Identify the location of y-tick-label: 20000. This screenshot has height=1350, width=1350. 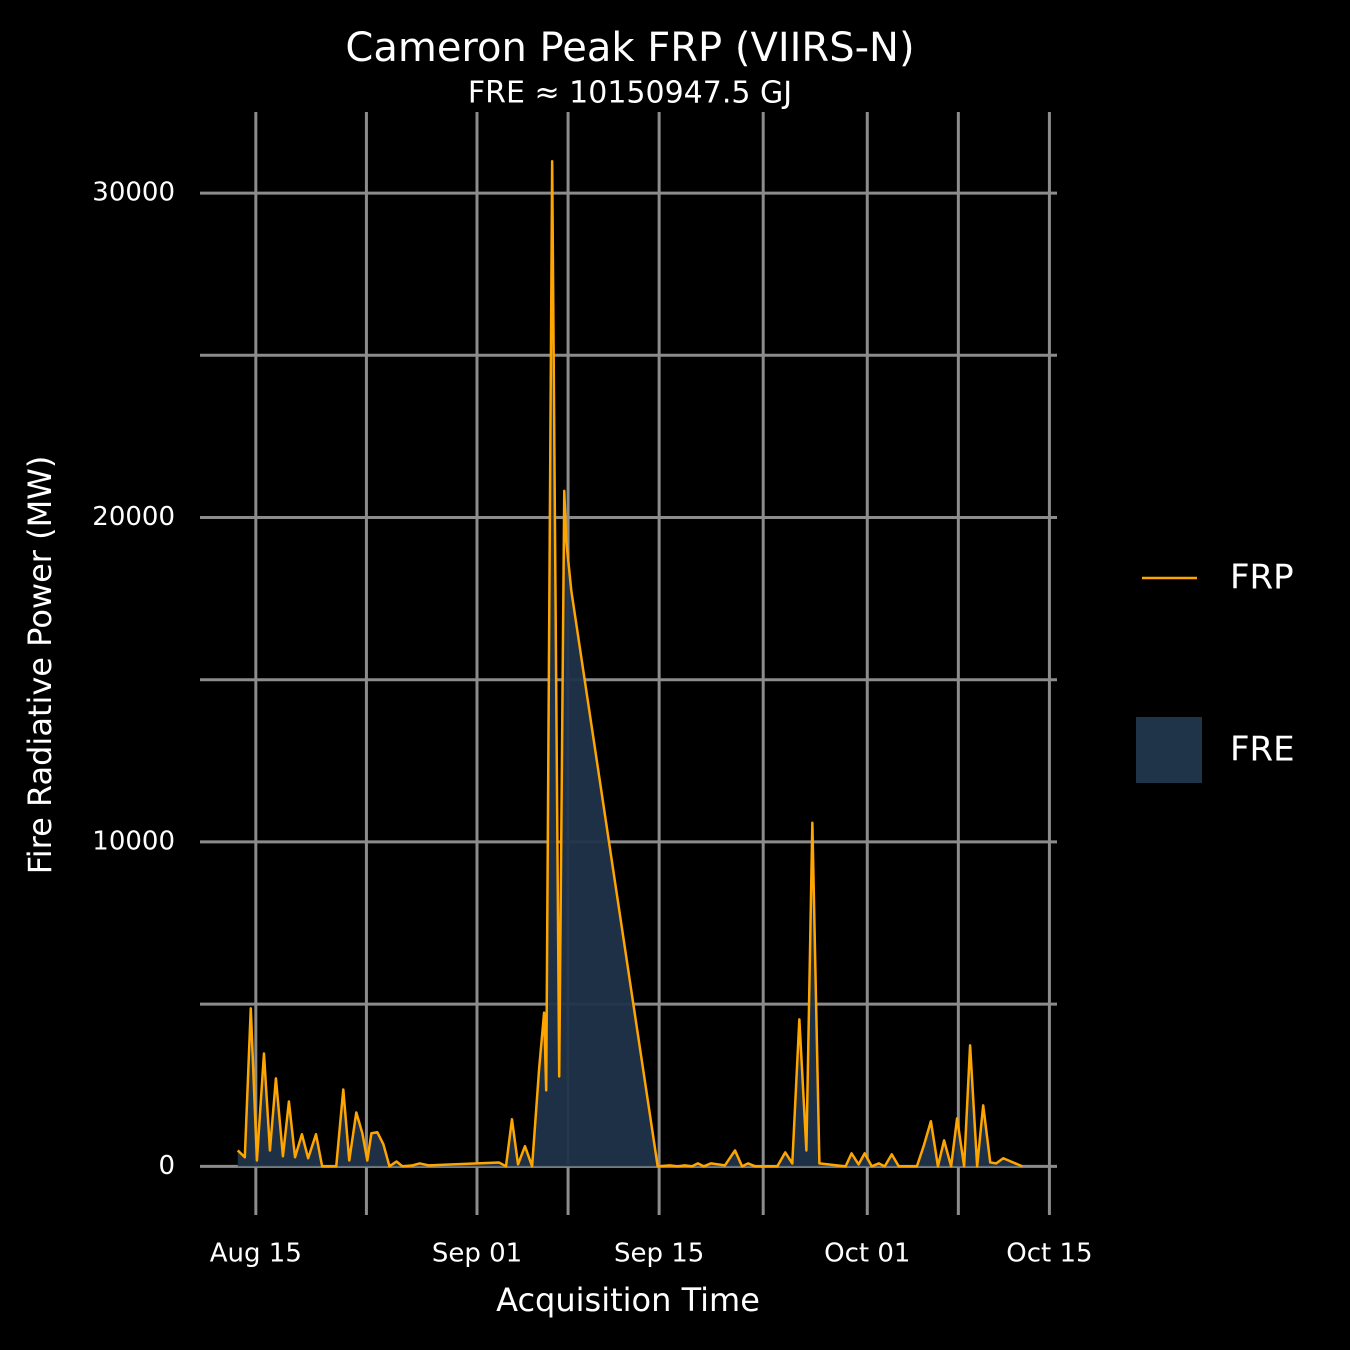
(133, 517).